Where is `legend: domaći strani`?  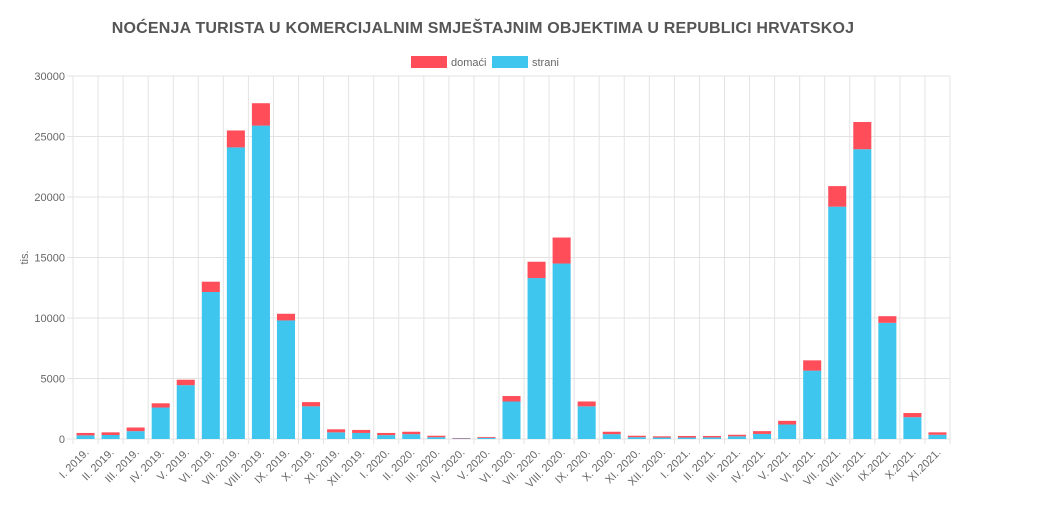 legend: domaći strani is located at coordinates (485, 62).